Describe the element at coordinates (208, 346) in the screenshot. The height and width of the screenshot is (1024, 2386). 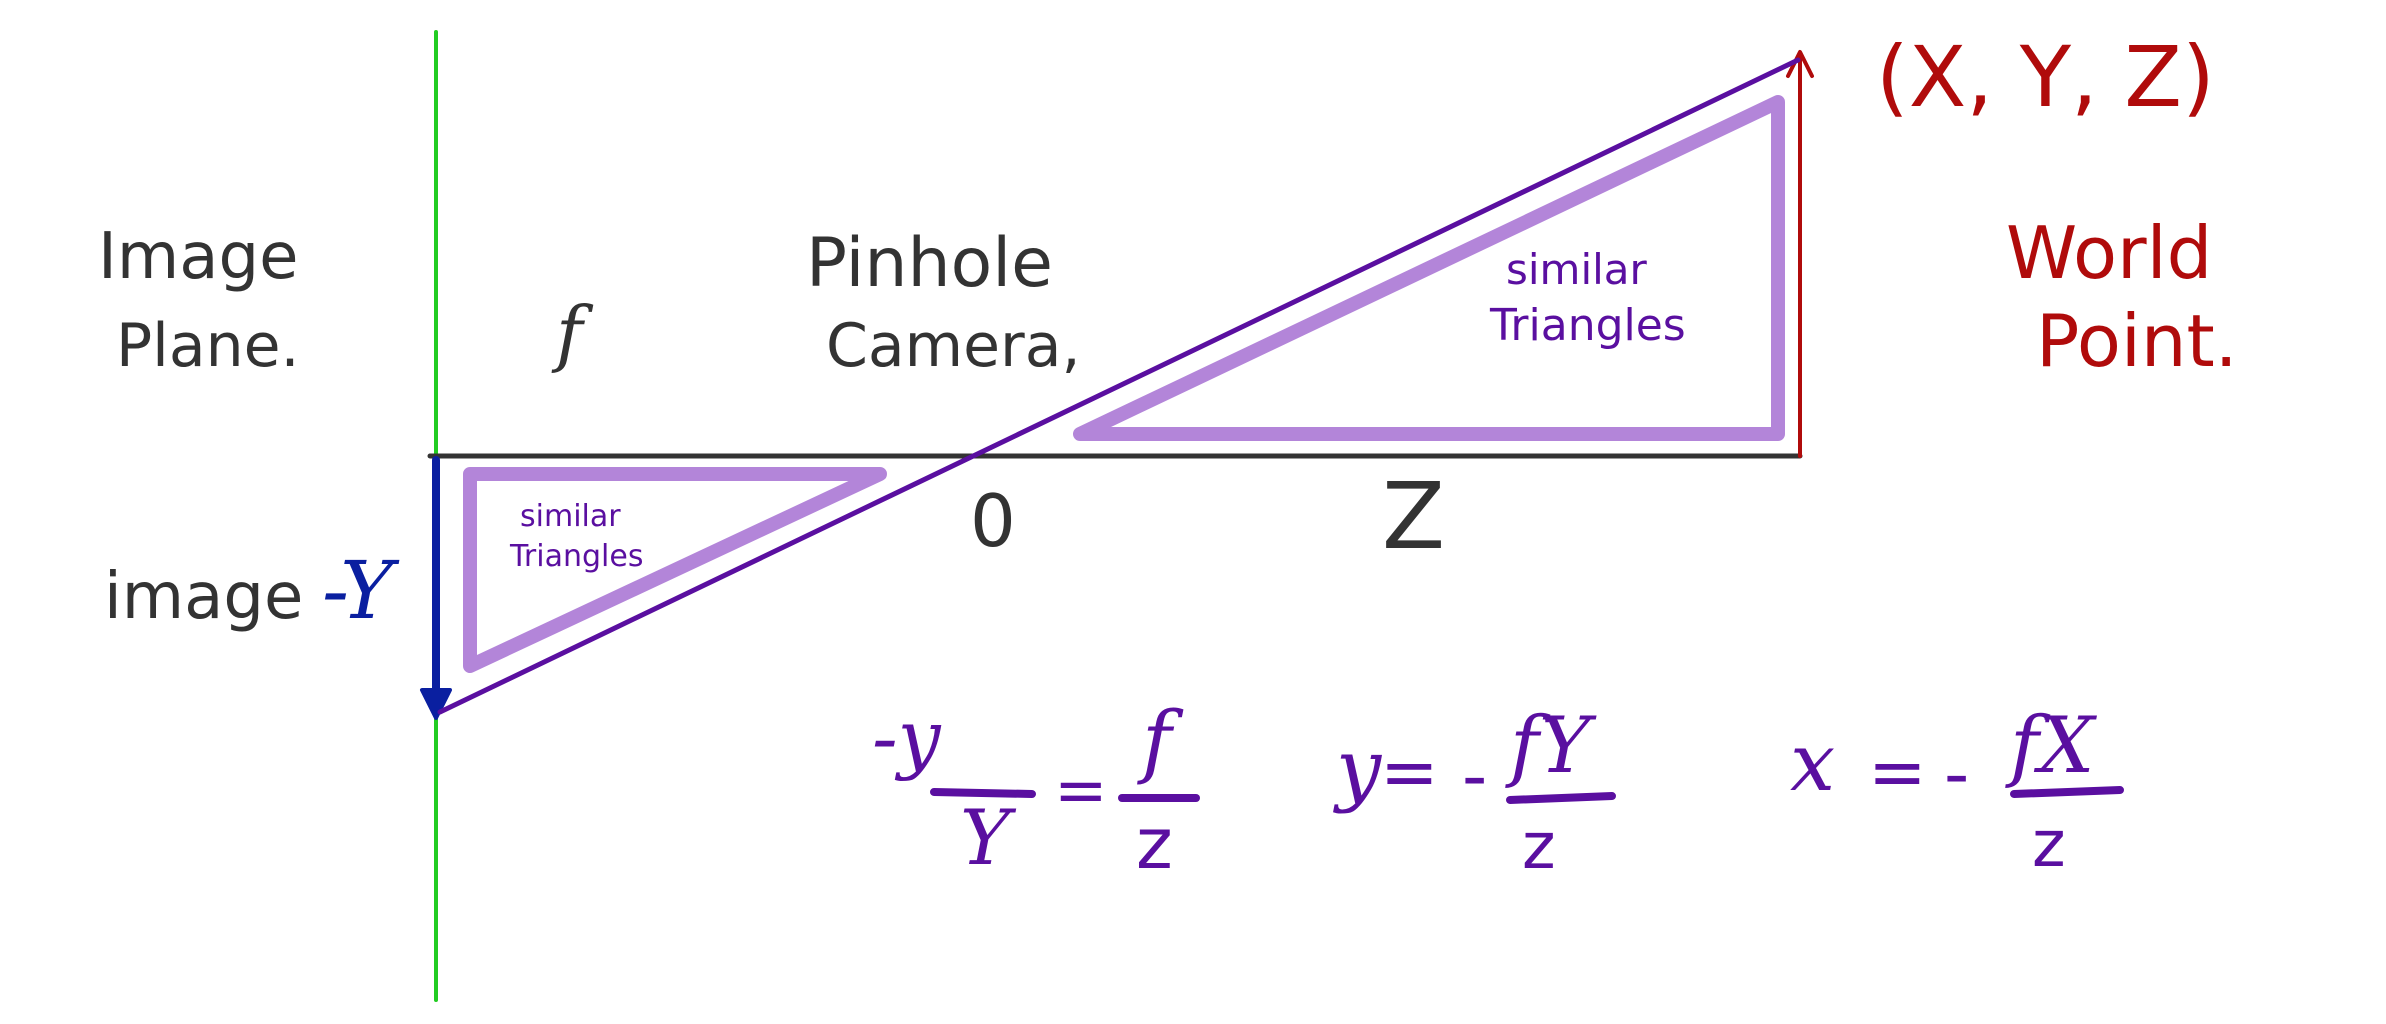
I see `image-plane-label-line2: Plane.` at that location.